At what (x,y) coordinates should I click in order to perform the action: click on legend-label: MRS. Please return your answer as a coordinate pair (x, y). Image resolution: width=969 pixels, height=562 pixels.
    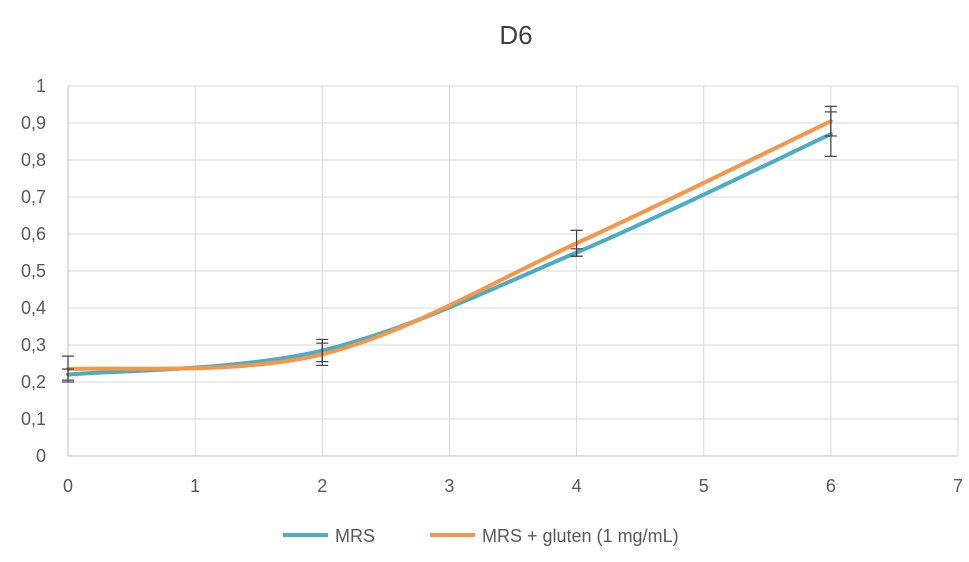
    Looking at the image, I should click on (355, 536).